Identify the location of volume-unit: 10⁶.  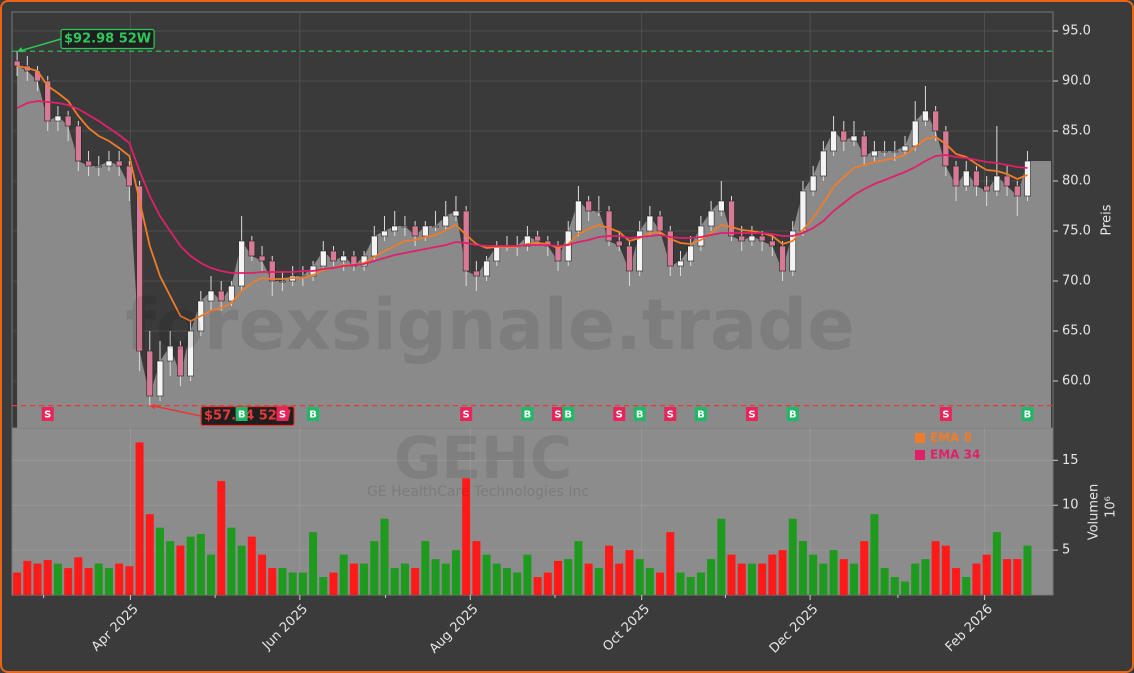
(1111, 507).